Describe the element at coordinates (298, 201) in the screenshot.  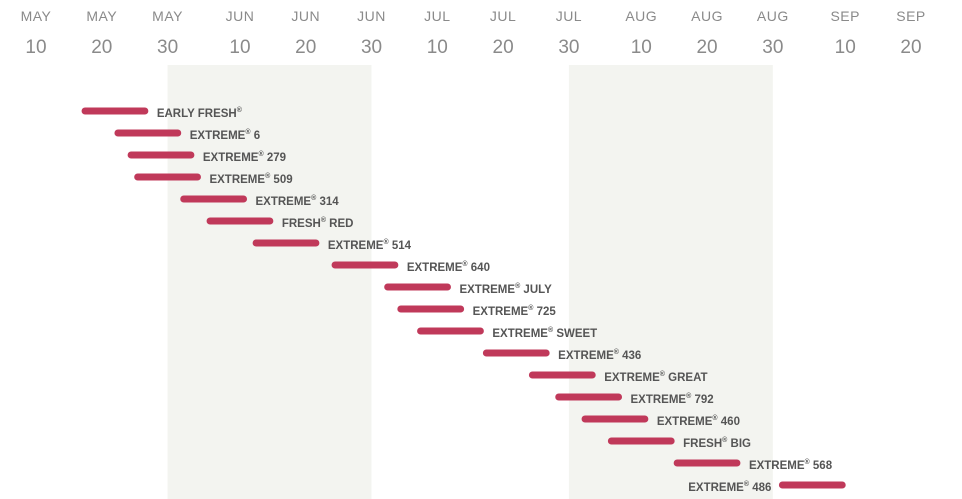
I see `variety-label: EXTREME® 314` at that location.